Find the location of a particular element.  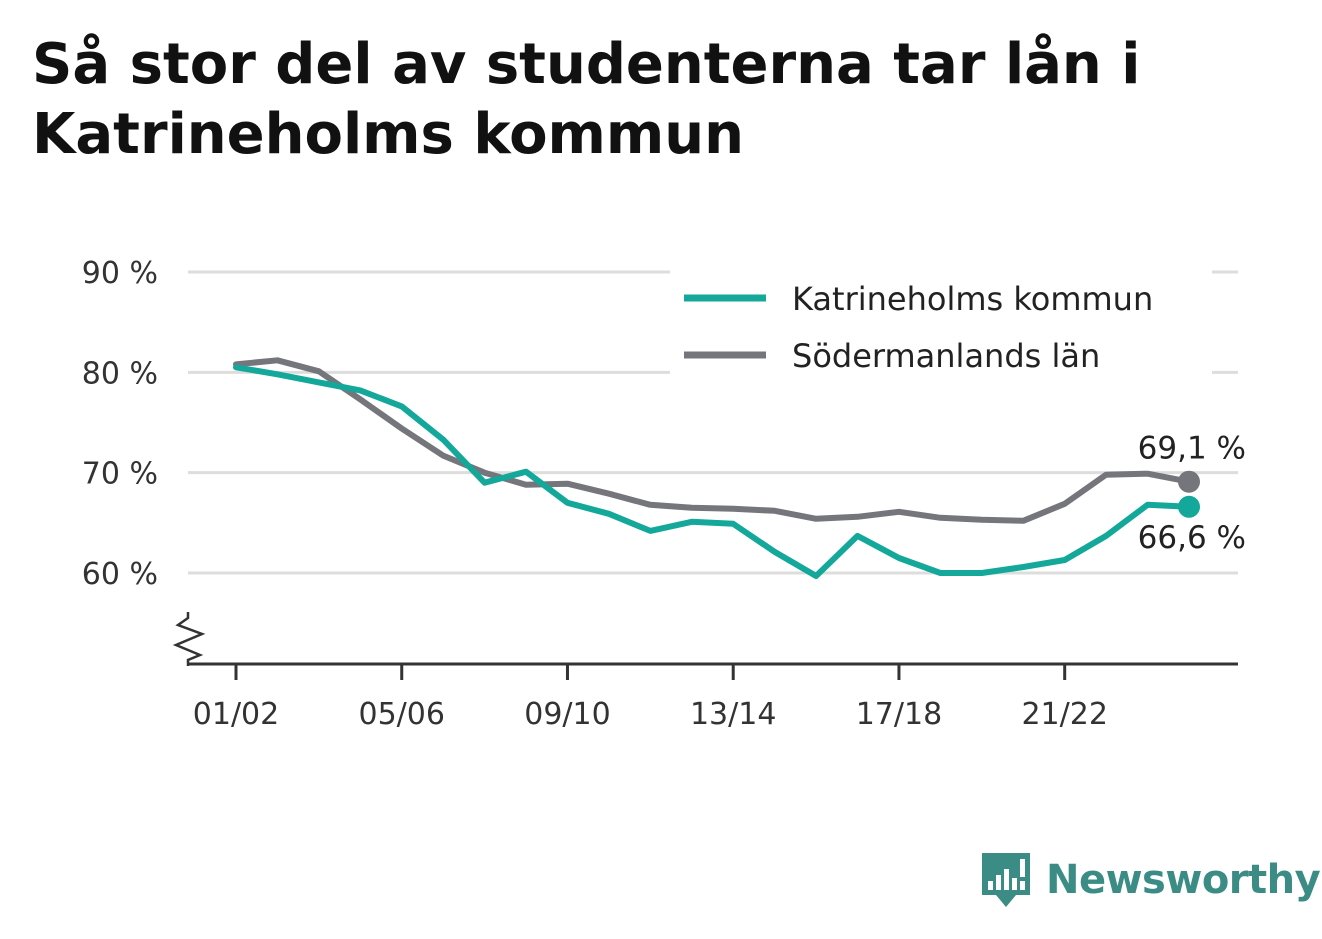

legend-label: Katrineholms kommun is located at coordinates (972, 299).